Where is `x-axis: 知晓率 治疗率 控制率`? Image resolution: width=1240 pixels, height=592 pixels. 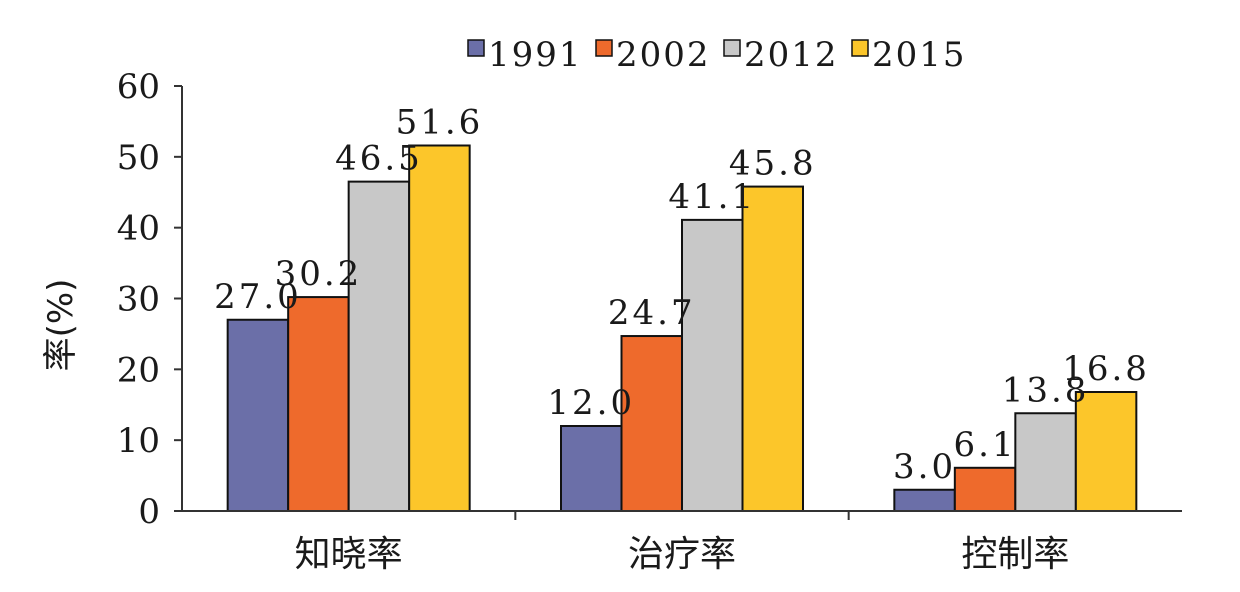 x-axis: 知晓率 治疗率 控制率 is located at coordinates (682, 542).